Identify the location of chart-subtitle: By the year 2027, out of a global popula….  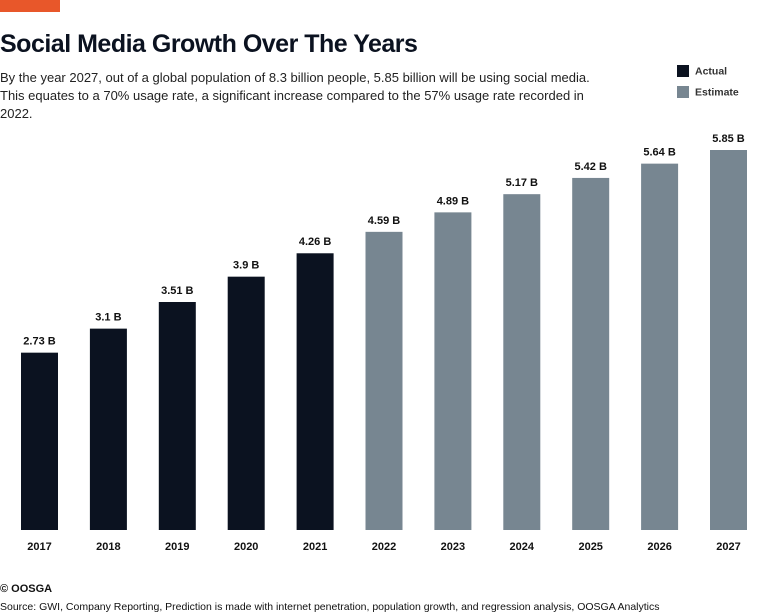
(295, 95).